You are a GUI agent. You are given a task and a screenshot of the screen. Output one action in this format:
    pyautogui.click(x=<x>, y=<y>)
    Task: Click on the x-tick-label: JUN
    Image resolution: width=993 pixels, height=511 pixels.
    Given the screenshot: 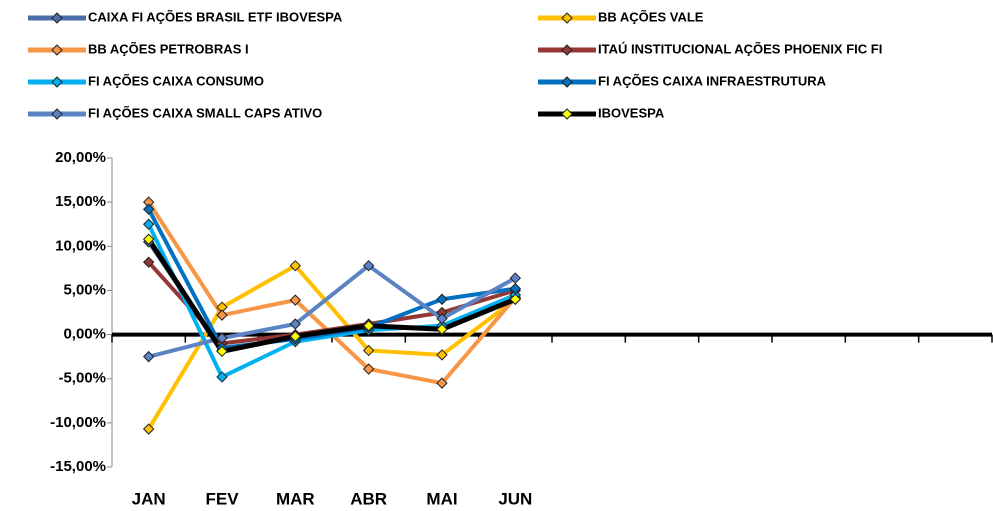 What is the action you would take?
    pyautogui.click(x=515, y=498)
    